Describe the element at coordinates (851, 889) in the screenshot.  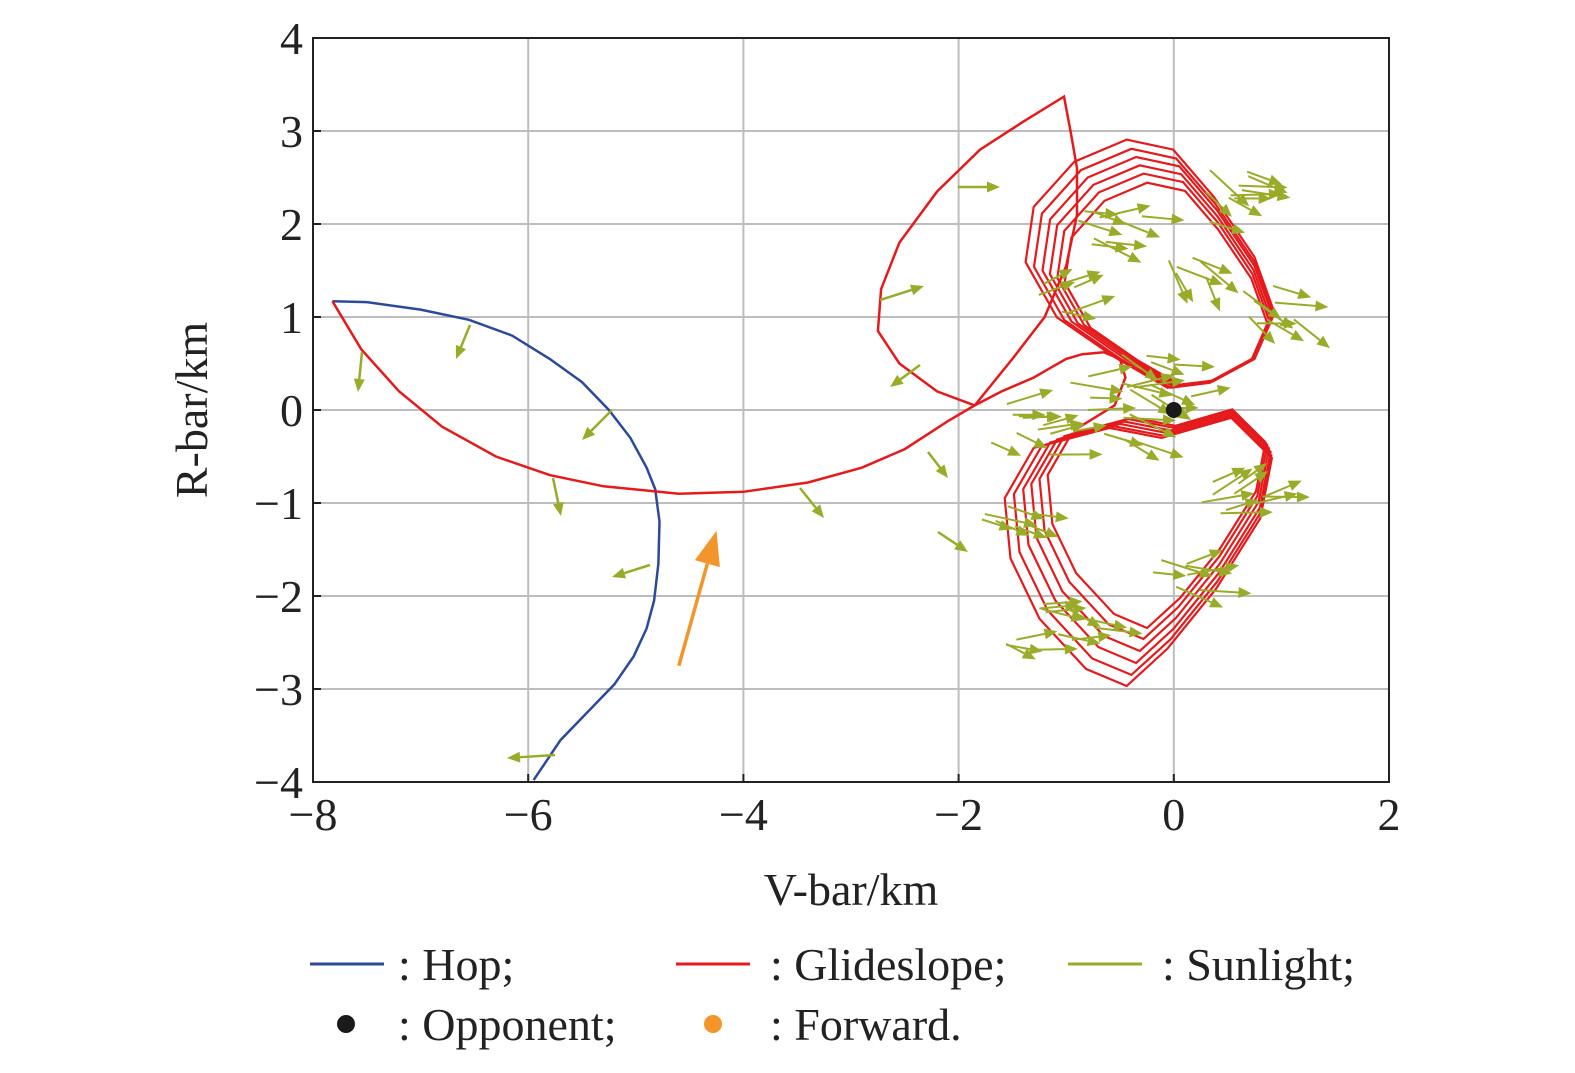
I see `x-axis-label: V-bar/km` at that location.